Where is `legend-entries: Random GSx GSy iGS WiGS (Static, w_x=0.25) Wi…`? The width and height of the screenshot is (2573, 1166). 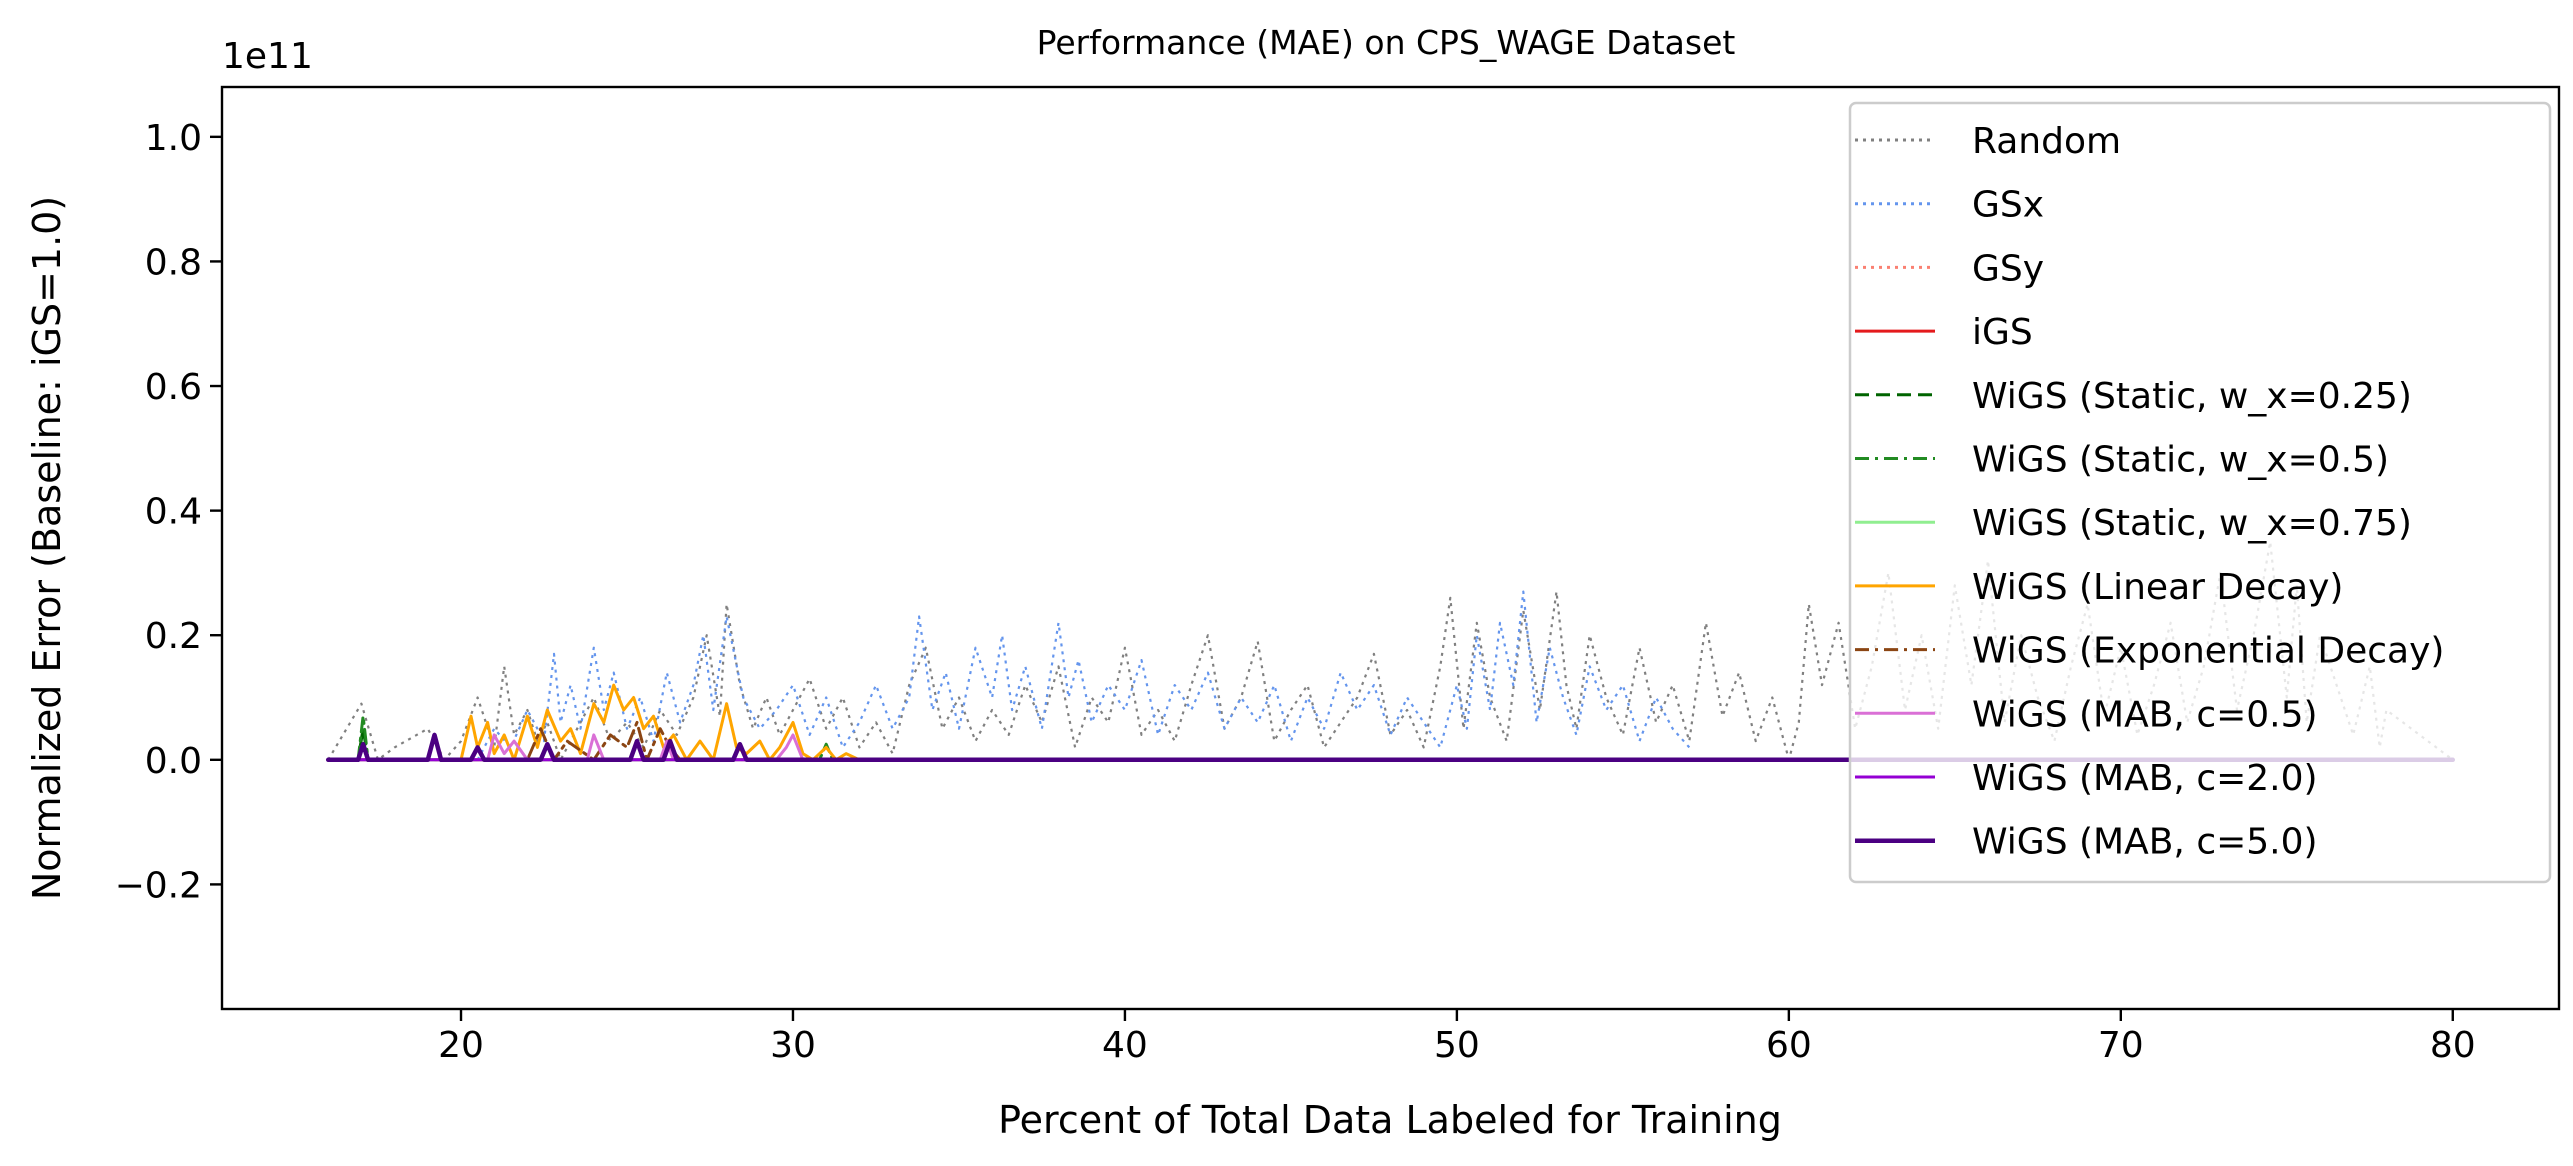
legend-entries: Random GSx GSy iGS WiGS (Static, w_x=0.25) Wi… is located at coordinates (2149, 492).